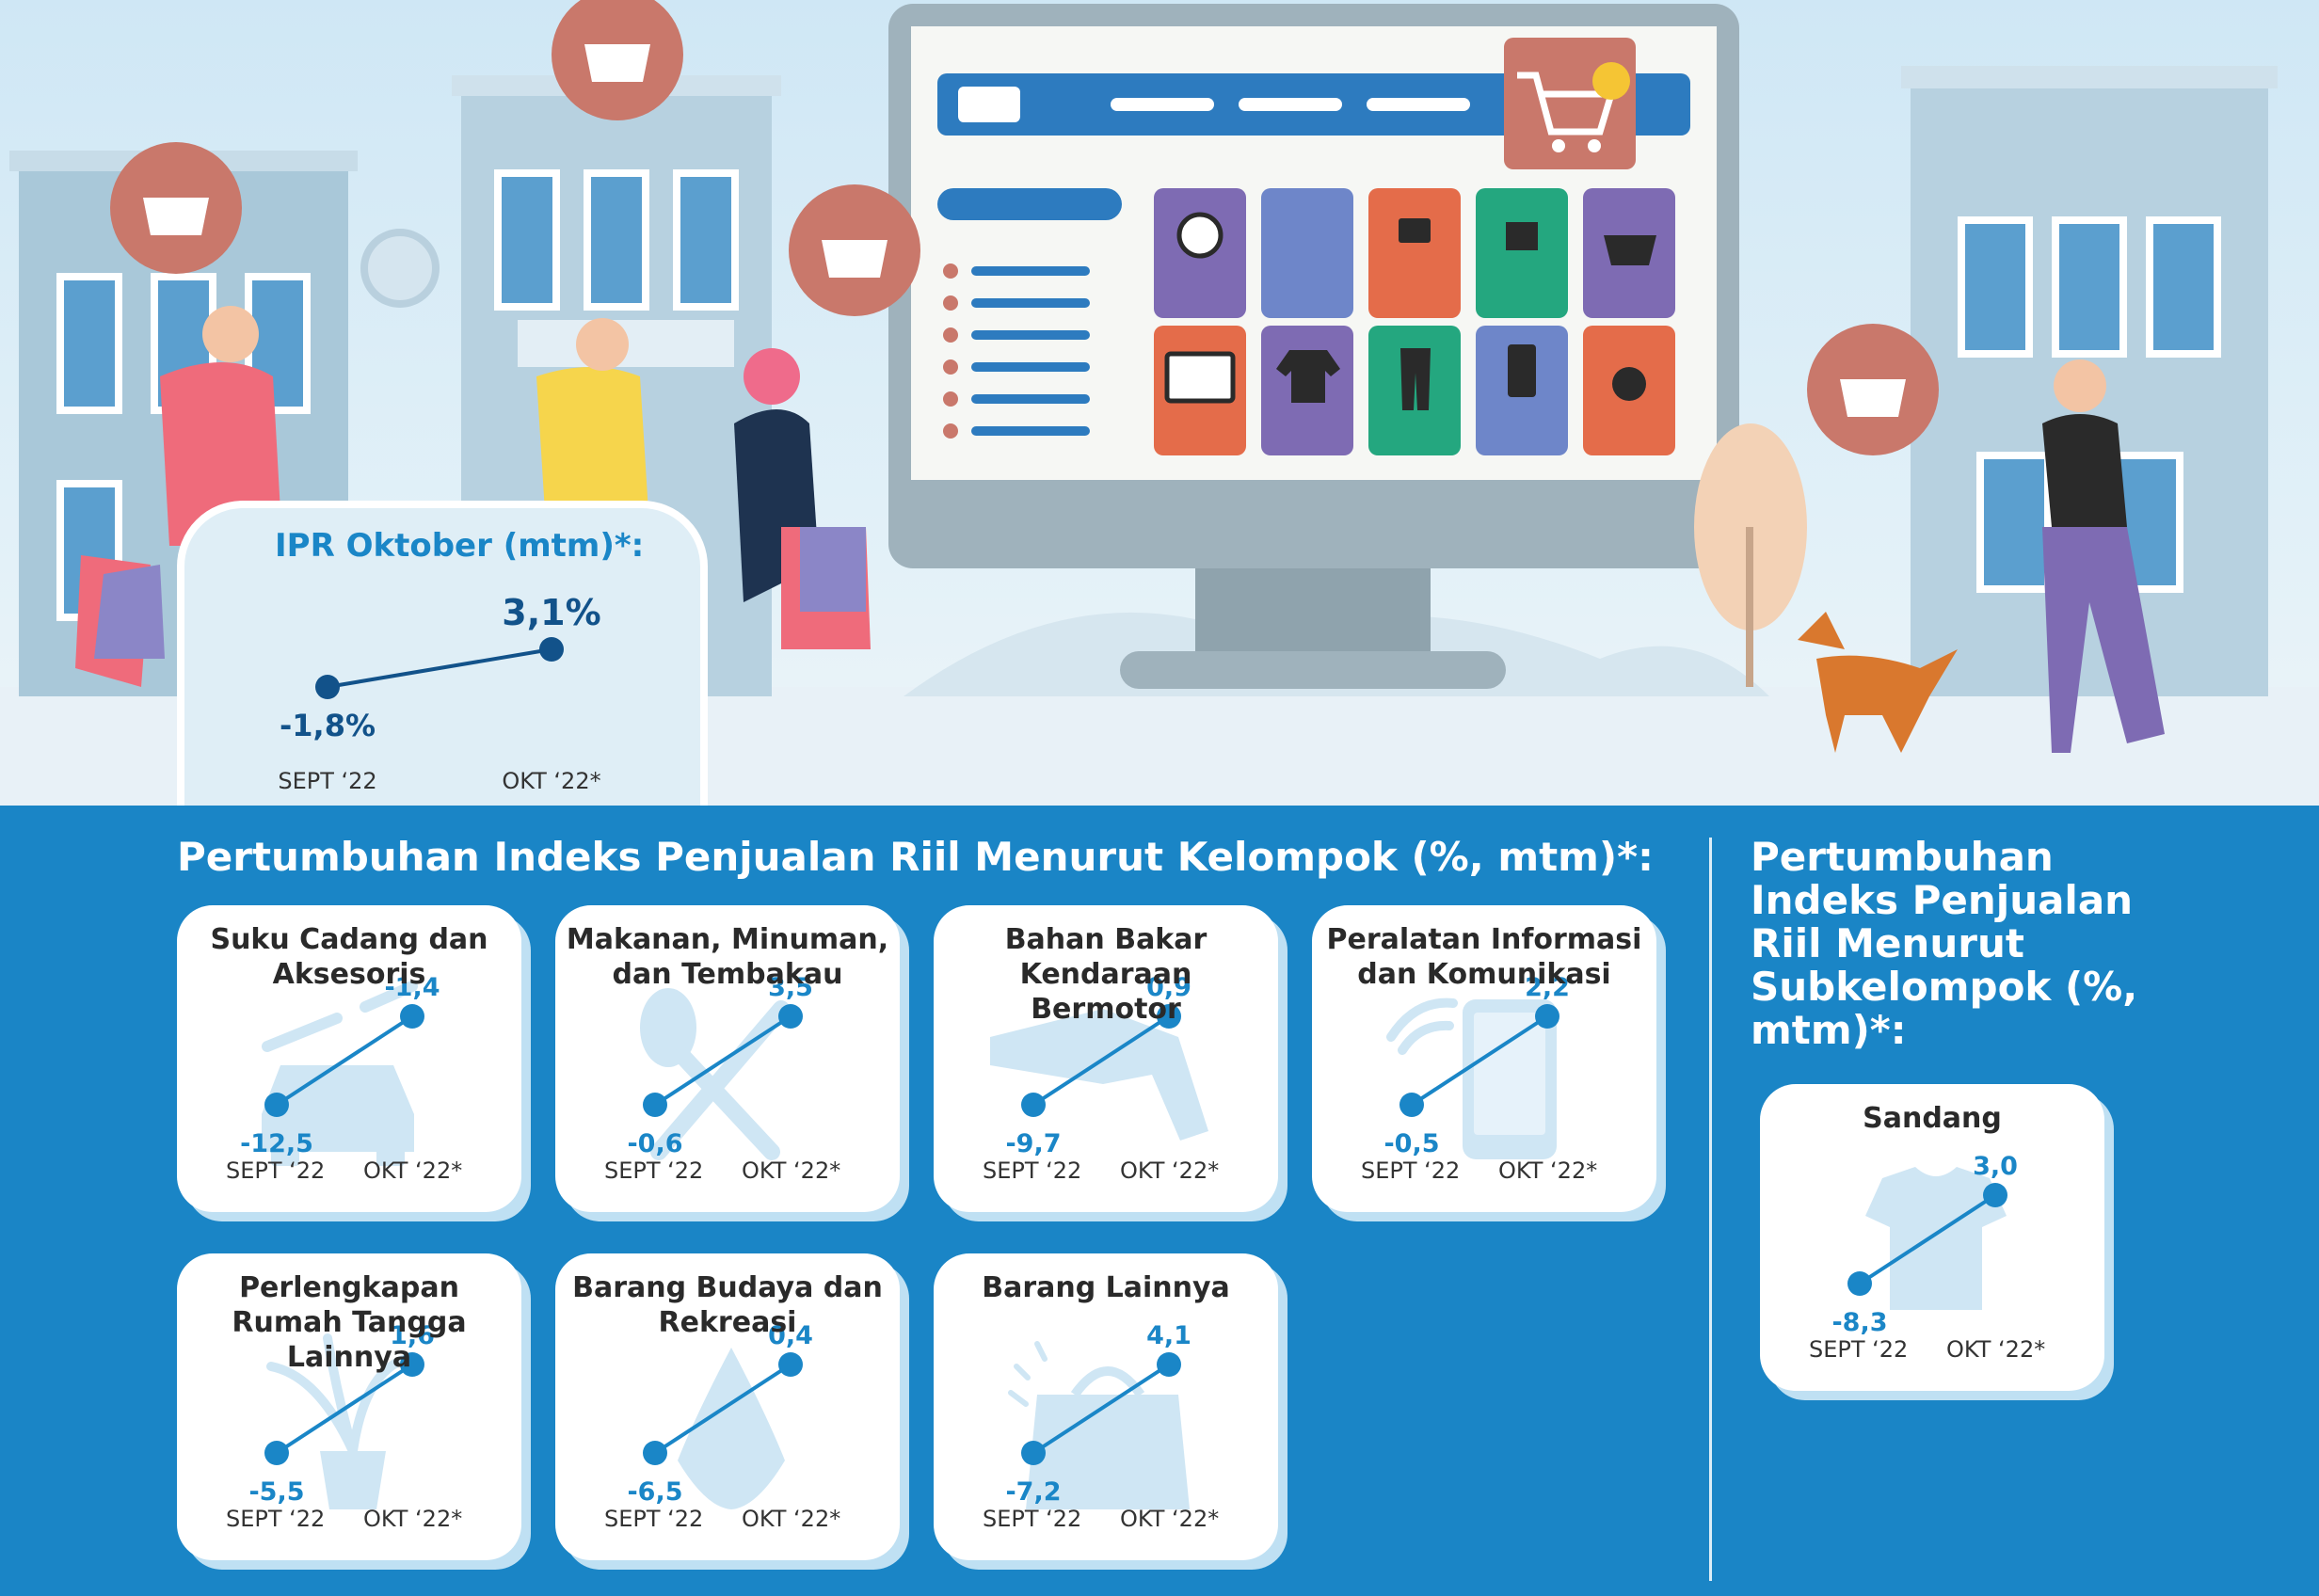 The width and height of the screenshot is (2319, 1596). I want to click on card-line-chart: -5,5 1,6, so click(341, 1415).